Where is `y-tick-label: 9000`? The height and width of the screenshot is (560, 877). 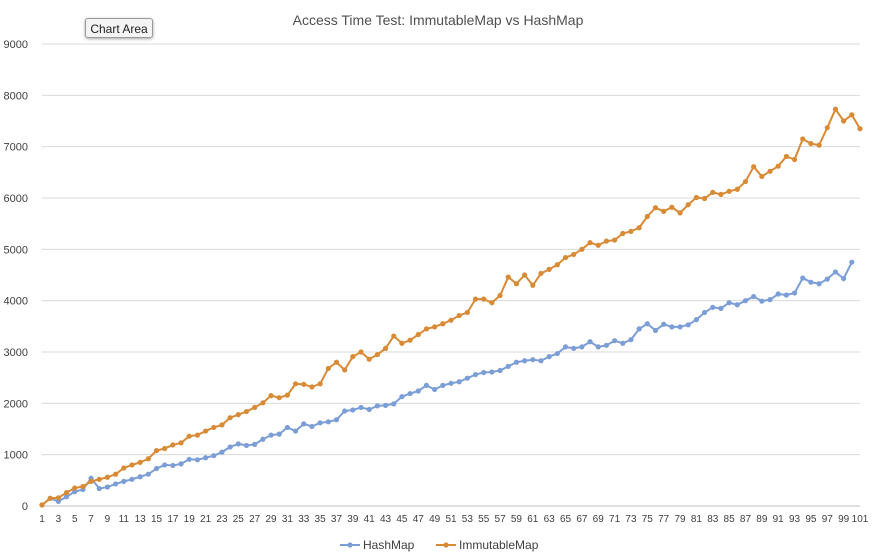 y-tick-label: 9000 is located at coordinates (16, 45).